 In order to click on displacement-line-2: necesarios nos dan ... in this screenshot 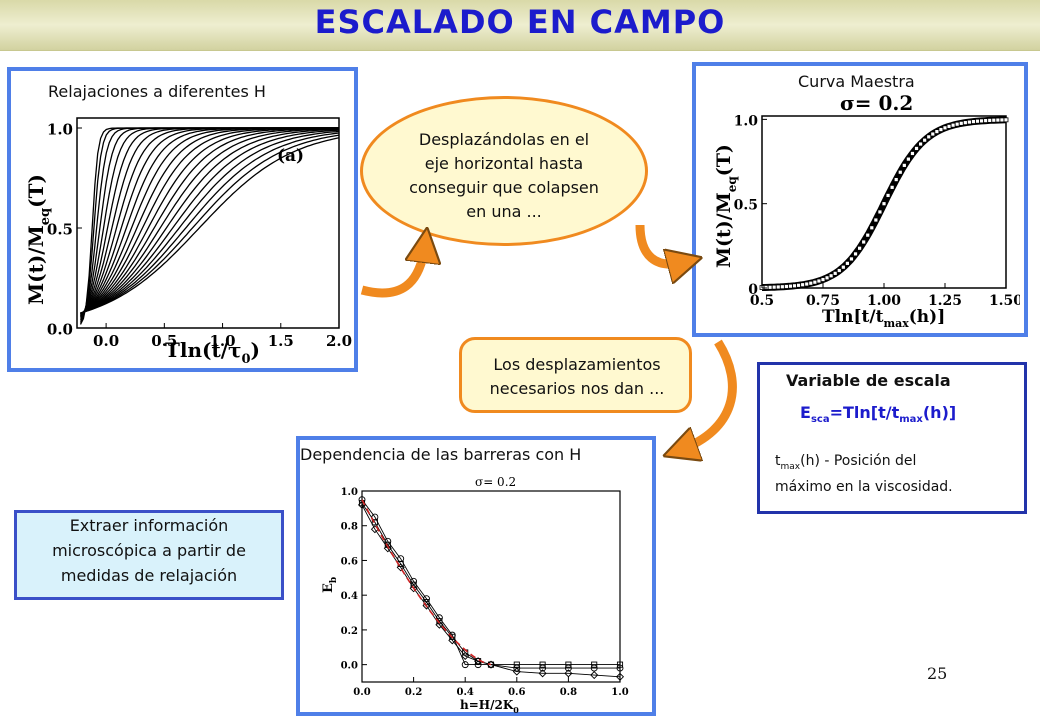, I will do `click(577, 388)`.